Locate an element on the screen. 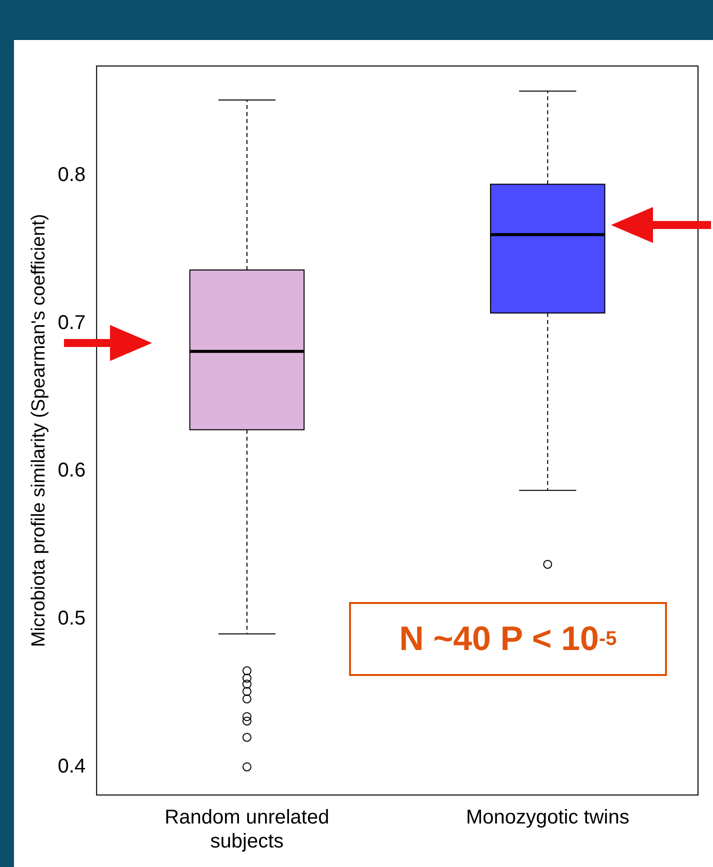 This screenshot has width=713, height=867. y-axis-title: Microbiota profile similarity (Spearman's coefficient) is located at coordinates (39, 431).